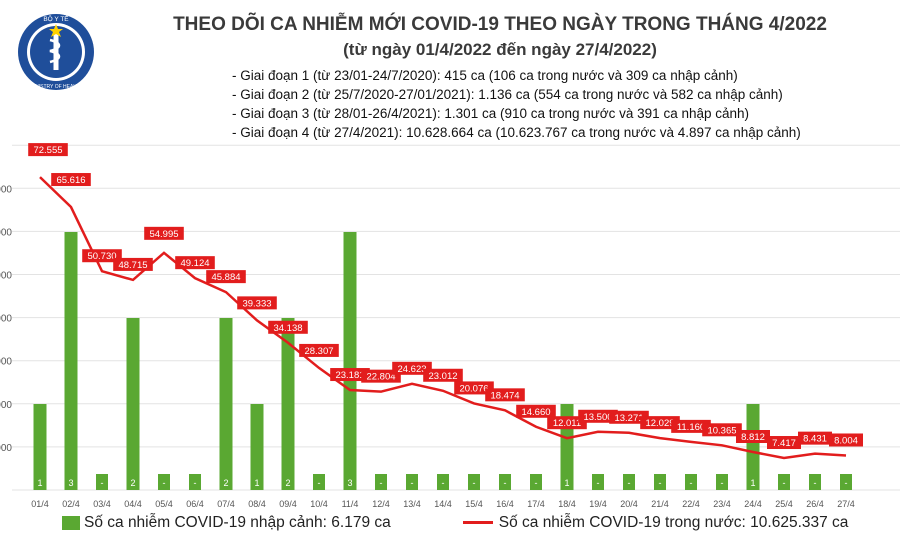 The image size is (900, 540). What do you see at coordinates (6, 276) in the screenshot?
I see `y-tick-label: 10000` at bounding box center [6, 276].